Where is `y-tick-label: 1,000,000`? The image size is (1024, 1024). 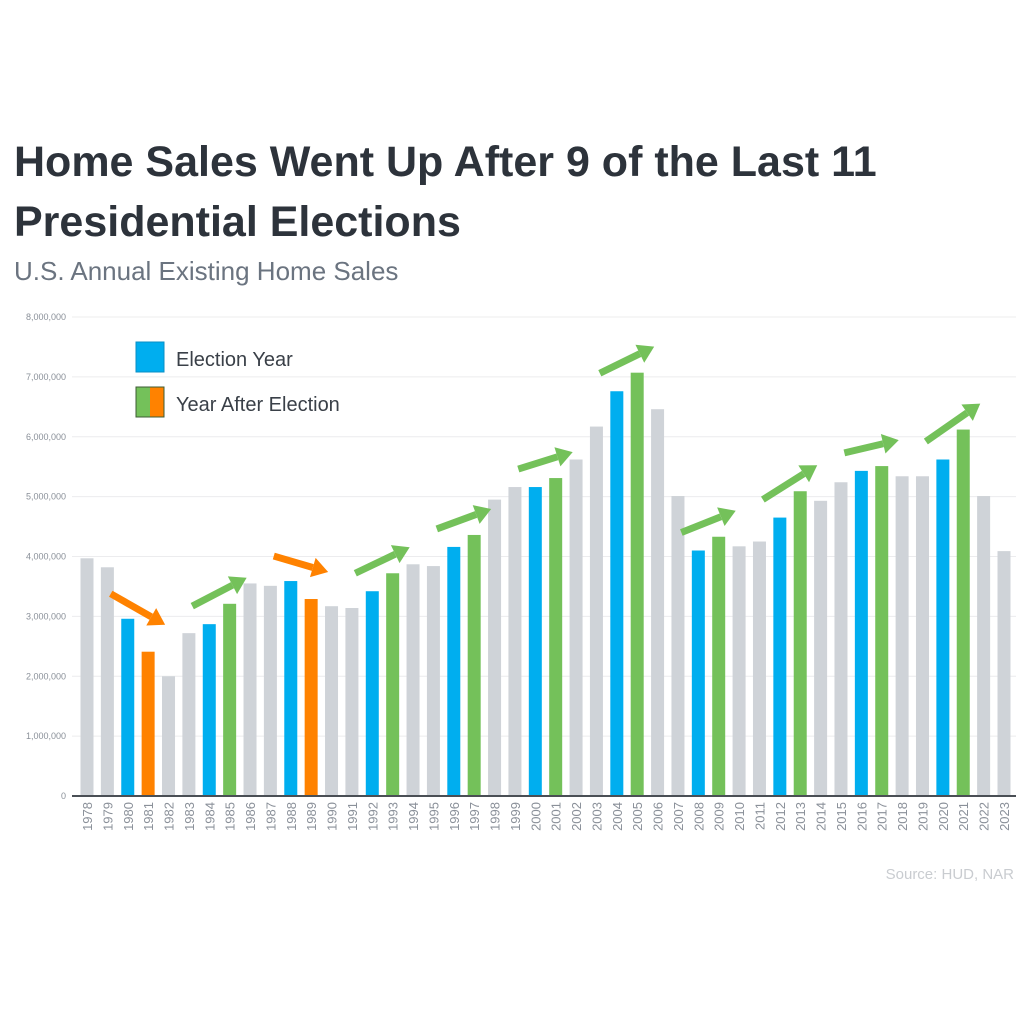
y-tick-label: 1,000,000 is located at coordinates (46, 736).